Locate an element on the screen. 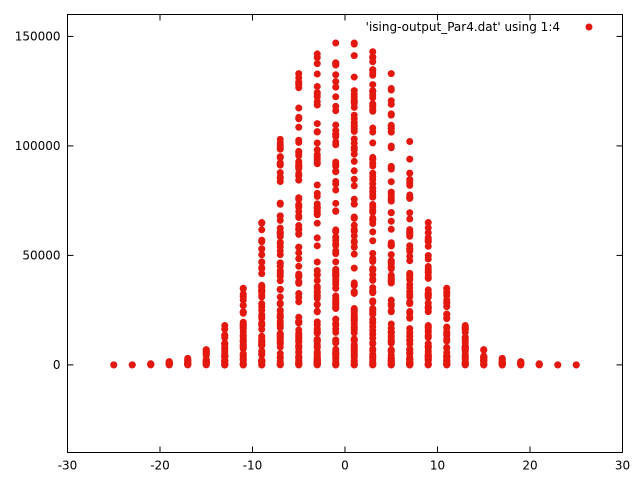 This screenshot has height=480, width=640. legend-label: 'ising-output_Par4.dat' using 1:4 is located at coordinates (463, 27).